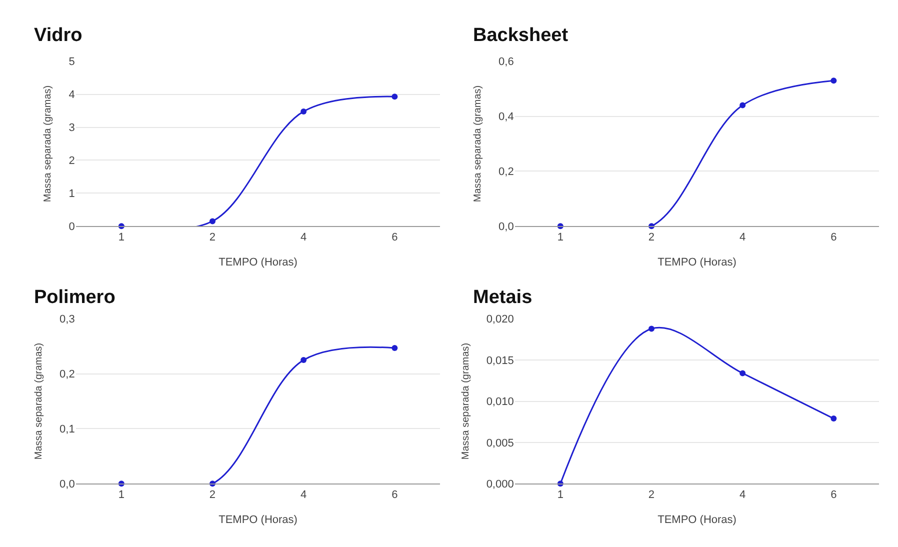  What do you see at coordinates (506, 62) in the screenshot?
I see `y-tick-label: 0,6` at bounding box center [506, 62].